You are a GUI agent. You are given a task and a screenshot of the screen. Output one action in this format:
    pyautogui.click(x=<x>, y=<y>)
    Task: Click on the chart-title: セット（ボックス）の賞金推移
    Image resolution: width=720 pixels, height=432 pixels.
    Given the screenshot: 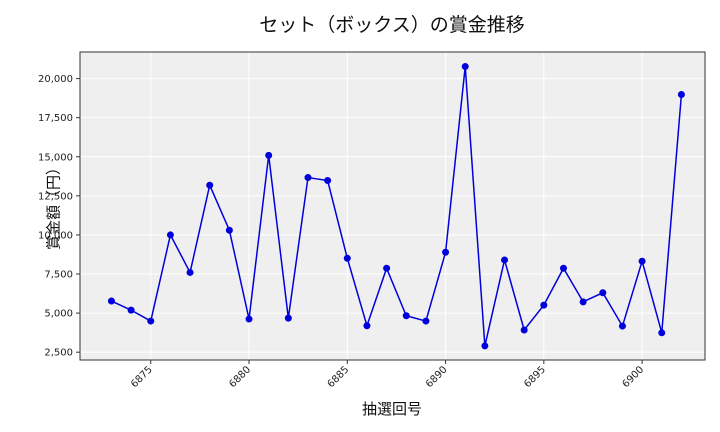 What is the action you would take?
    pyautogui.click(x=392, y=25)
    